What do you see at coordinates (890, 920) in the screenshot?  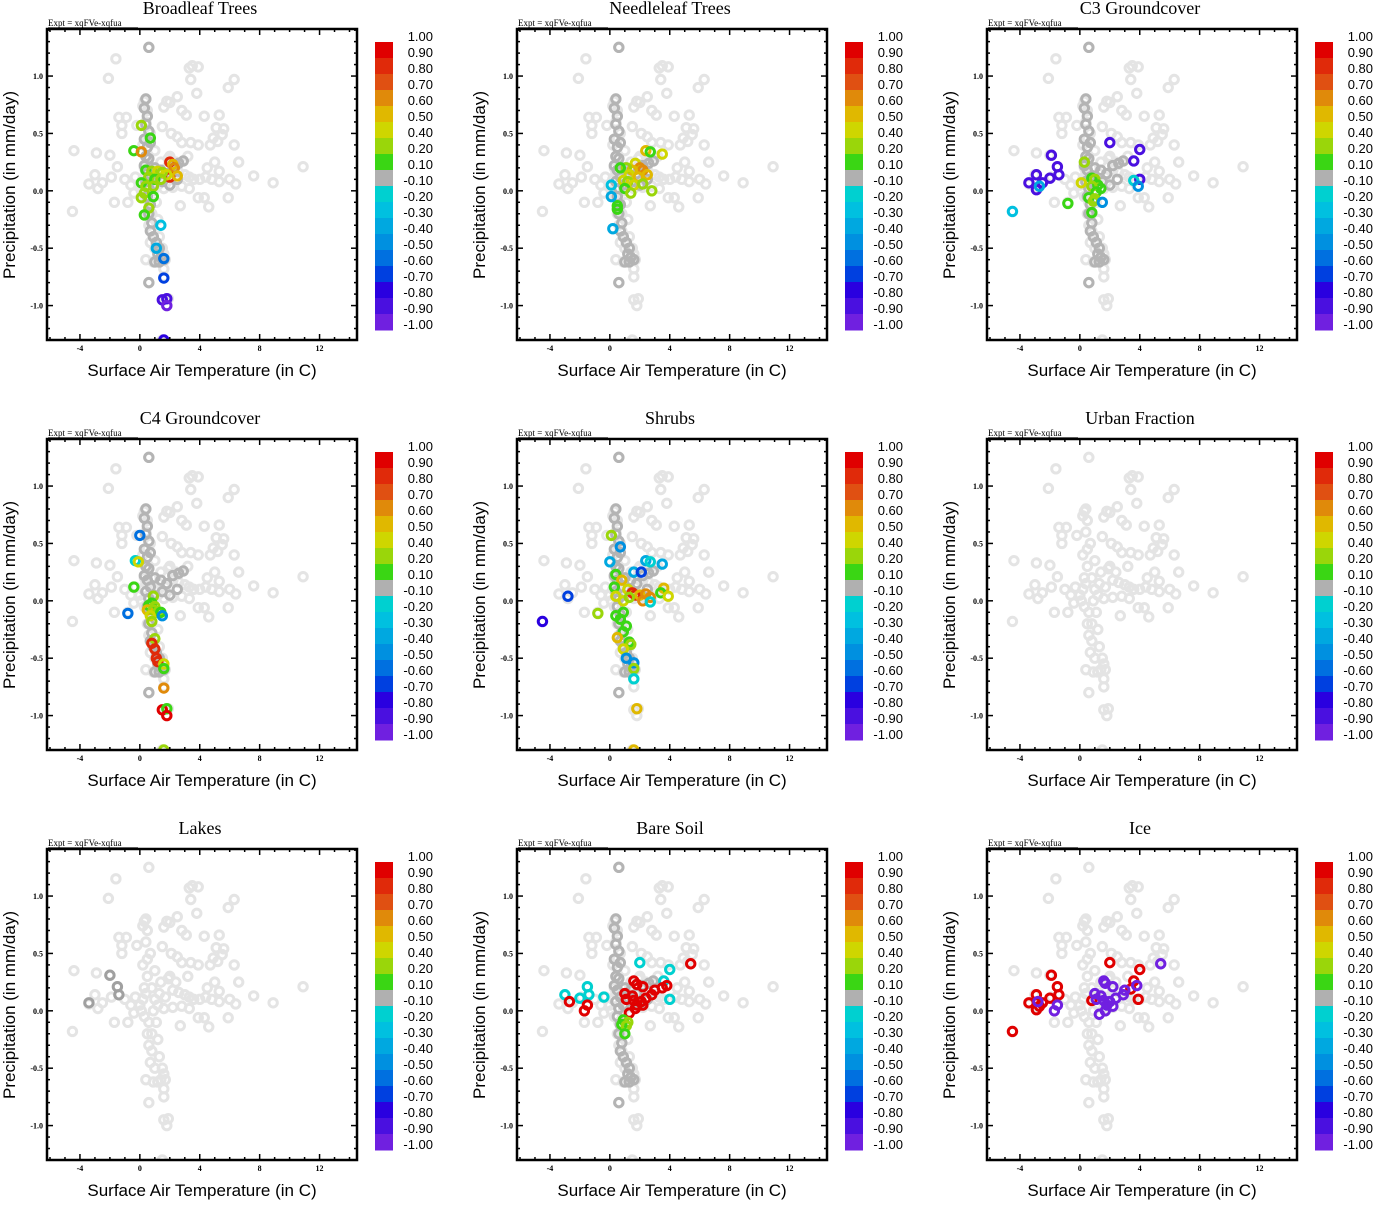 I see `colorbar-label: 0.60` at bounding box center [890, 920].